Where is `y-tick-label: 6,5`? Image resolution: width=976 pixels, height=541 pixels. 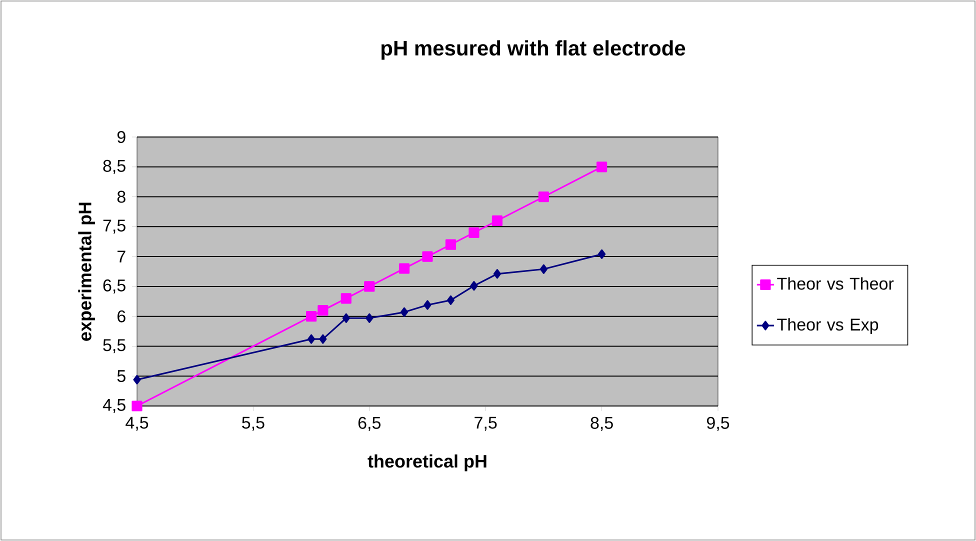
y-tick-label: 6,5 is located at coordinates (114, 286).